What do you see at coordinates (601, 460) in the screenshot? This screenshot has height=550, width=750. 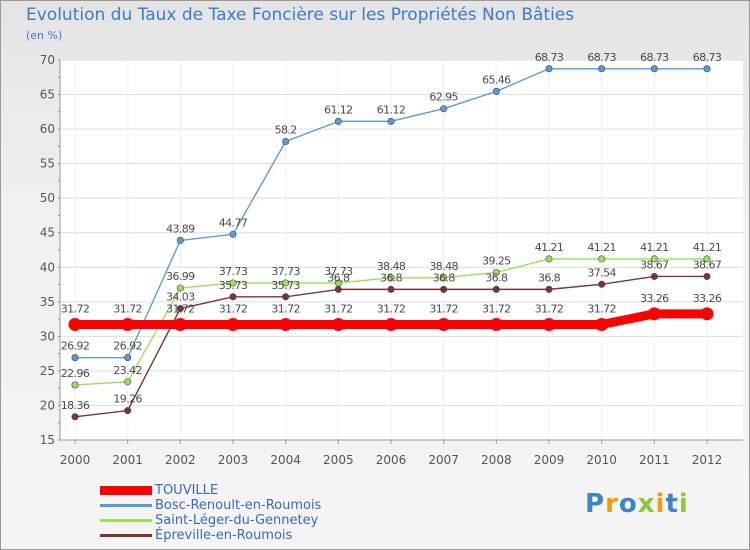 I see `x-tick-label: 2010` at bounding box center [601, 460].